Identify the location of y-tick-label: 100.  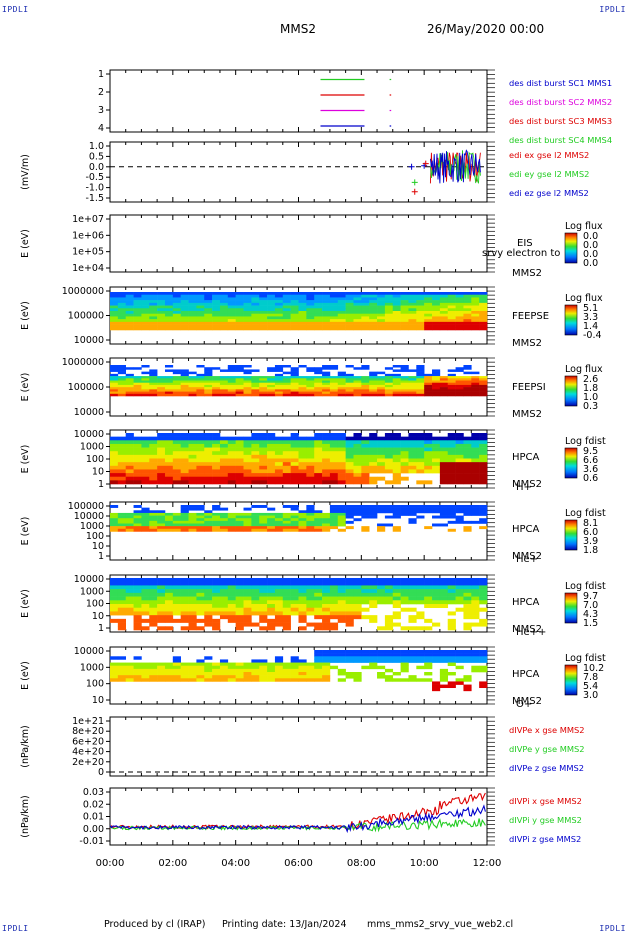
(95, 459).